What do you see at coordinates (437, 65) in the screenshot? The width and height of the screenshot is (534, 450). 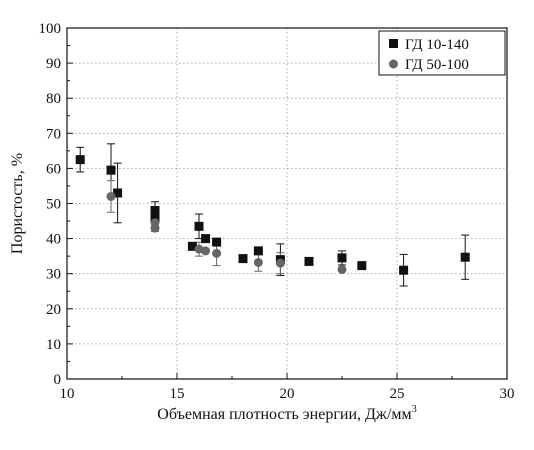 I see `legend-label-gd-50-100: ГД 50-100` at bounding box center [437, 65].